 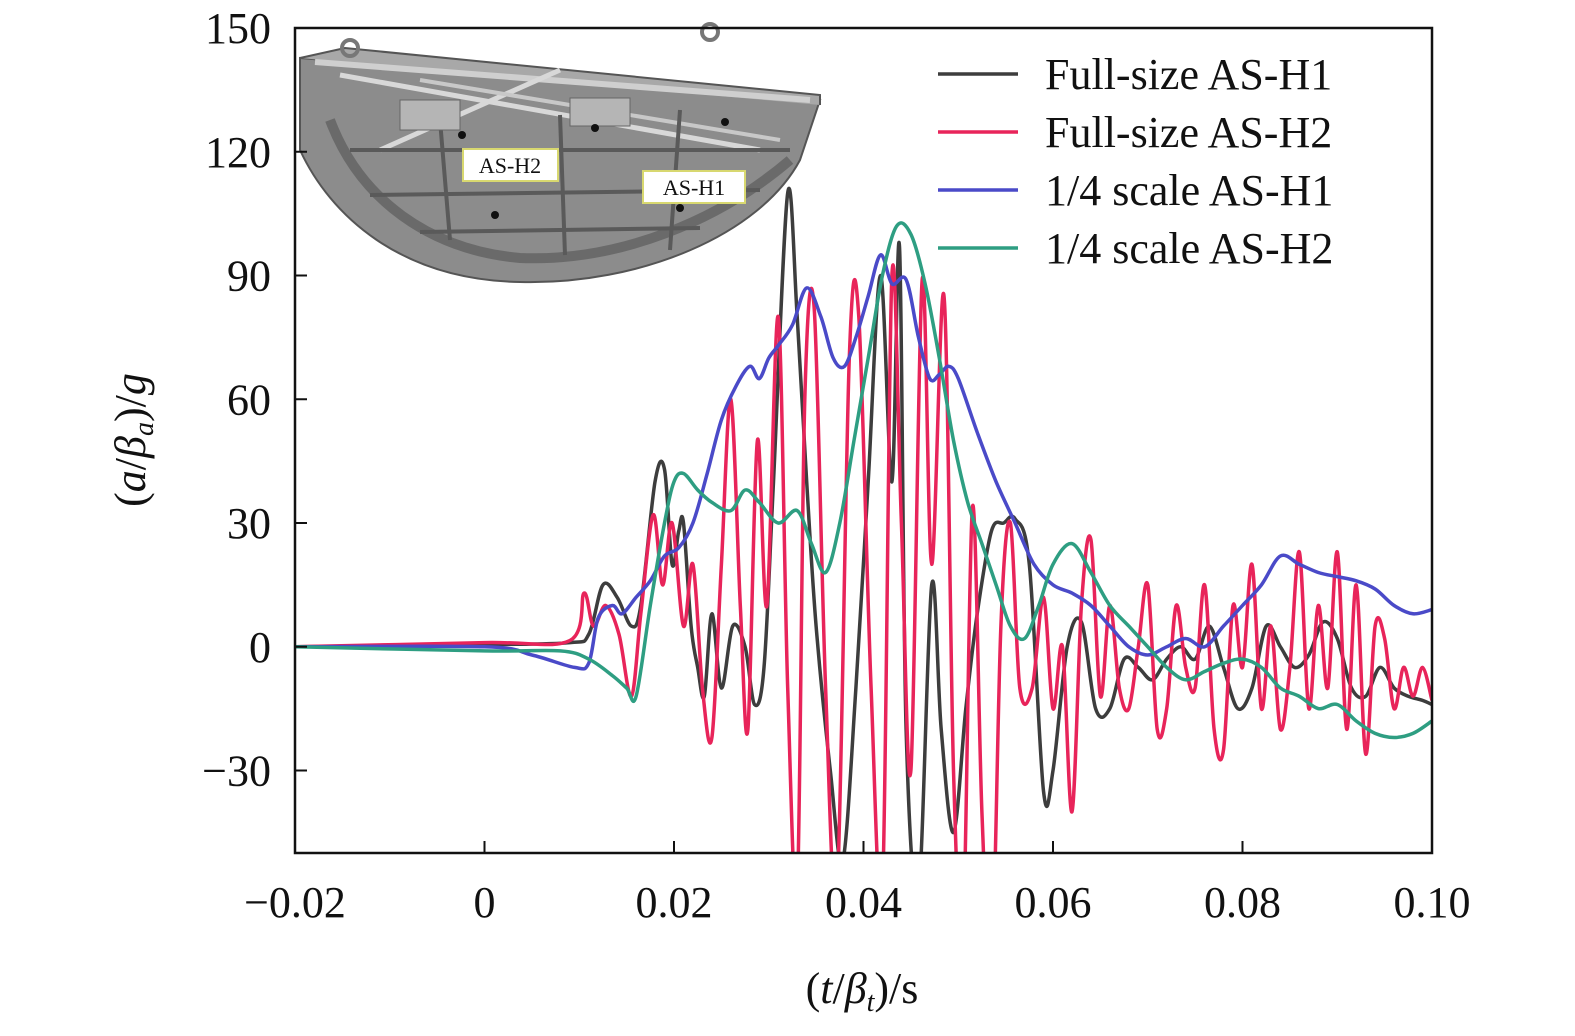 What do you see at coordinates (863, 902) in the screenshot?
I see `x-tick-label: 0.04` at bounding box center [863, 902].